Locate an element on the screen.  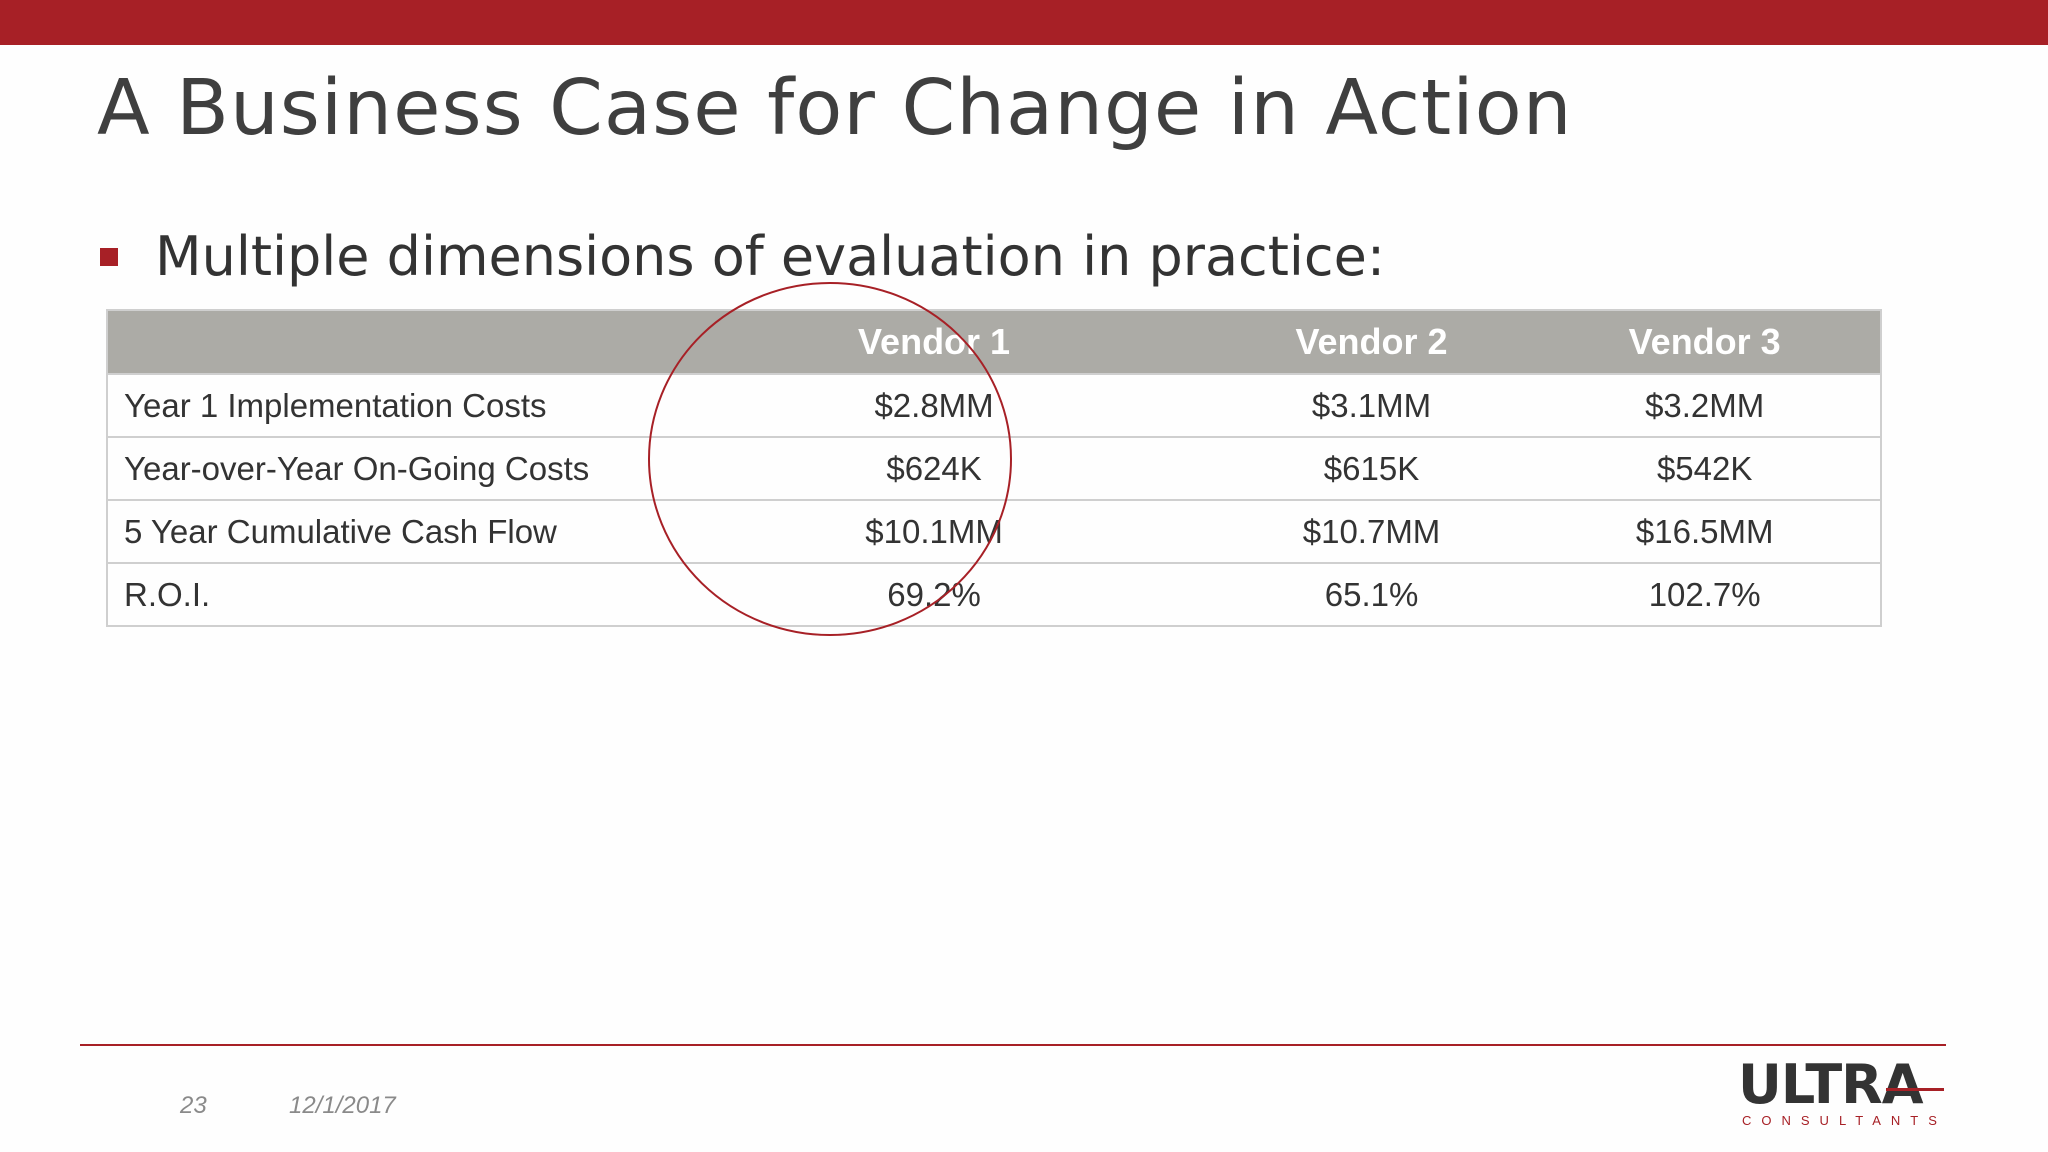
table-cell: 69.2% is located at coordinates (934, 594).